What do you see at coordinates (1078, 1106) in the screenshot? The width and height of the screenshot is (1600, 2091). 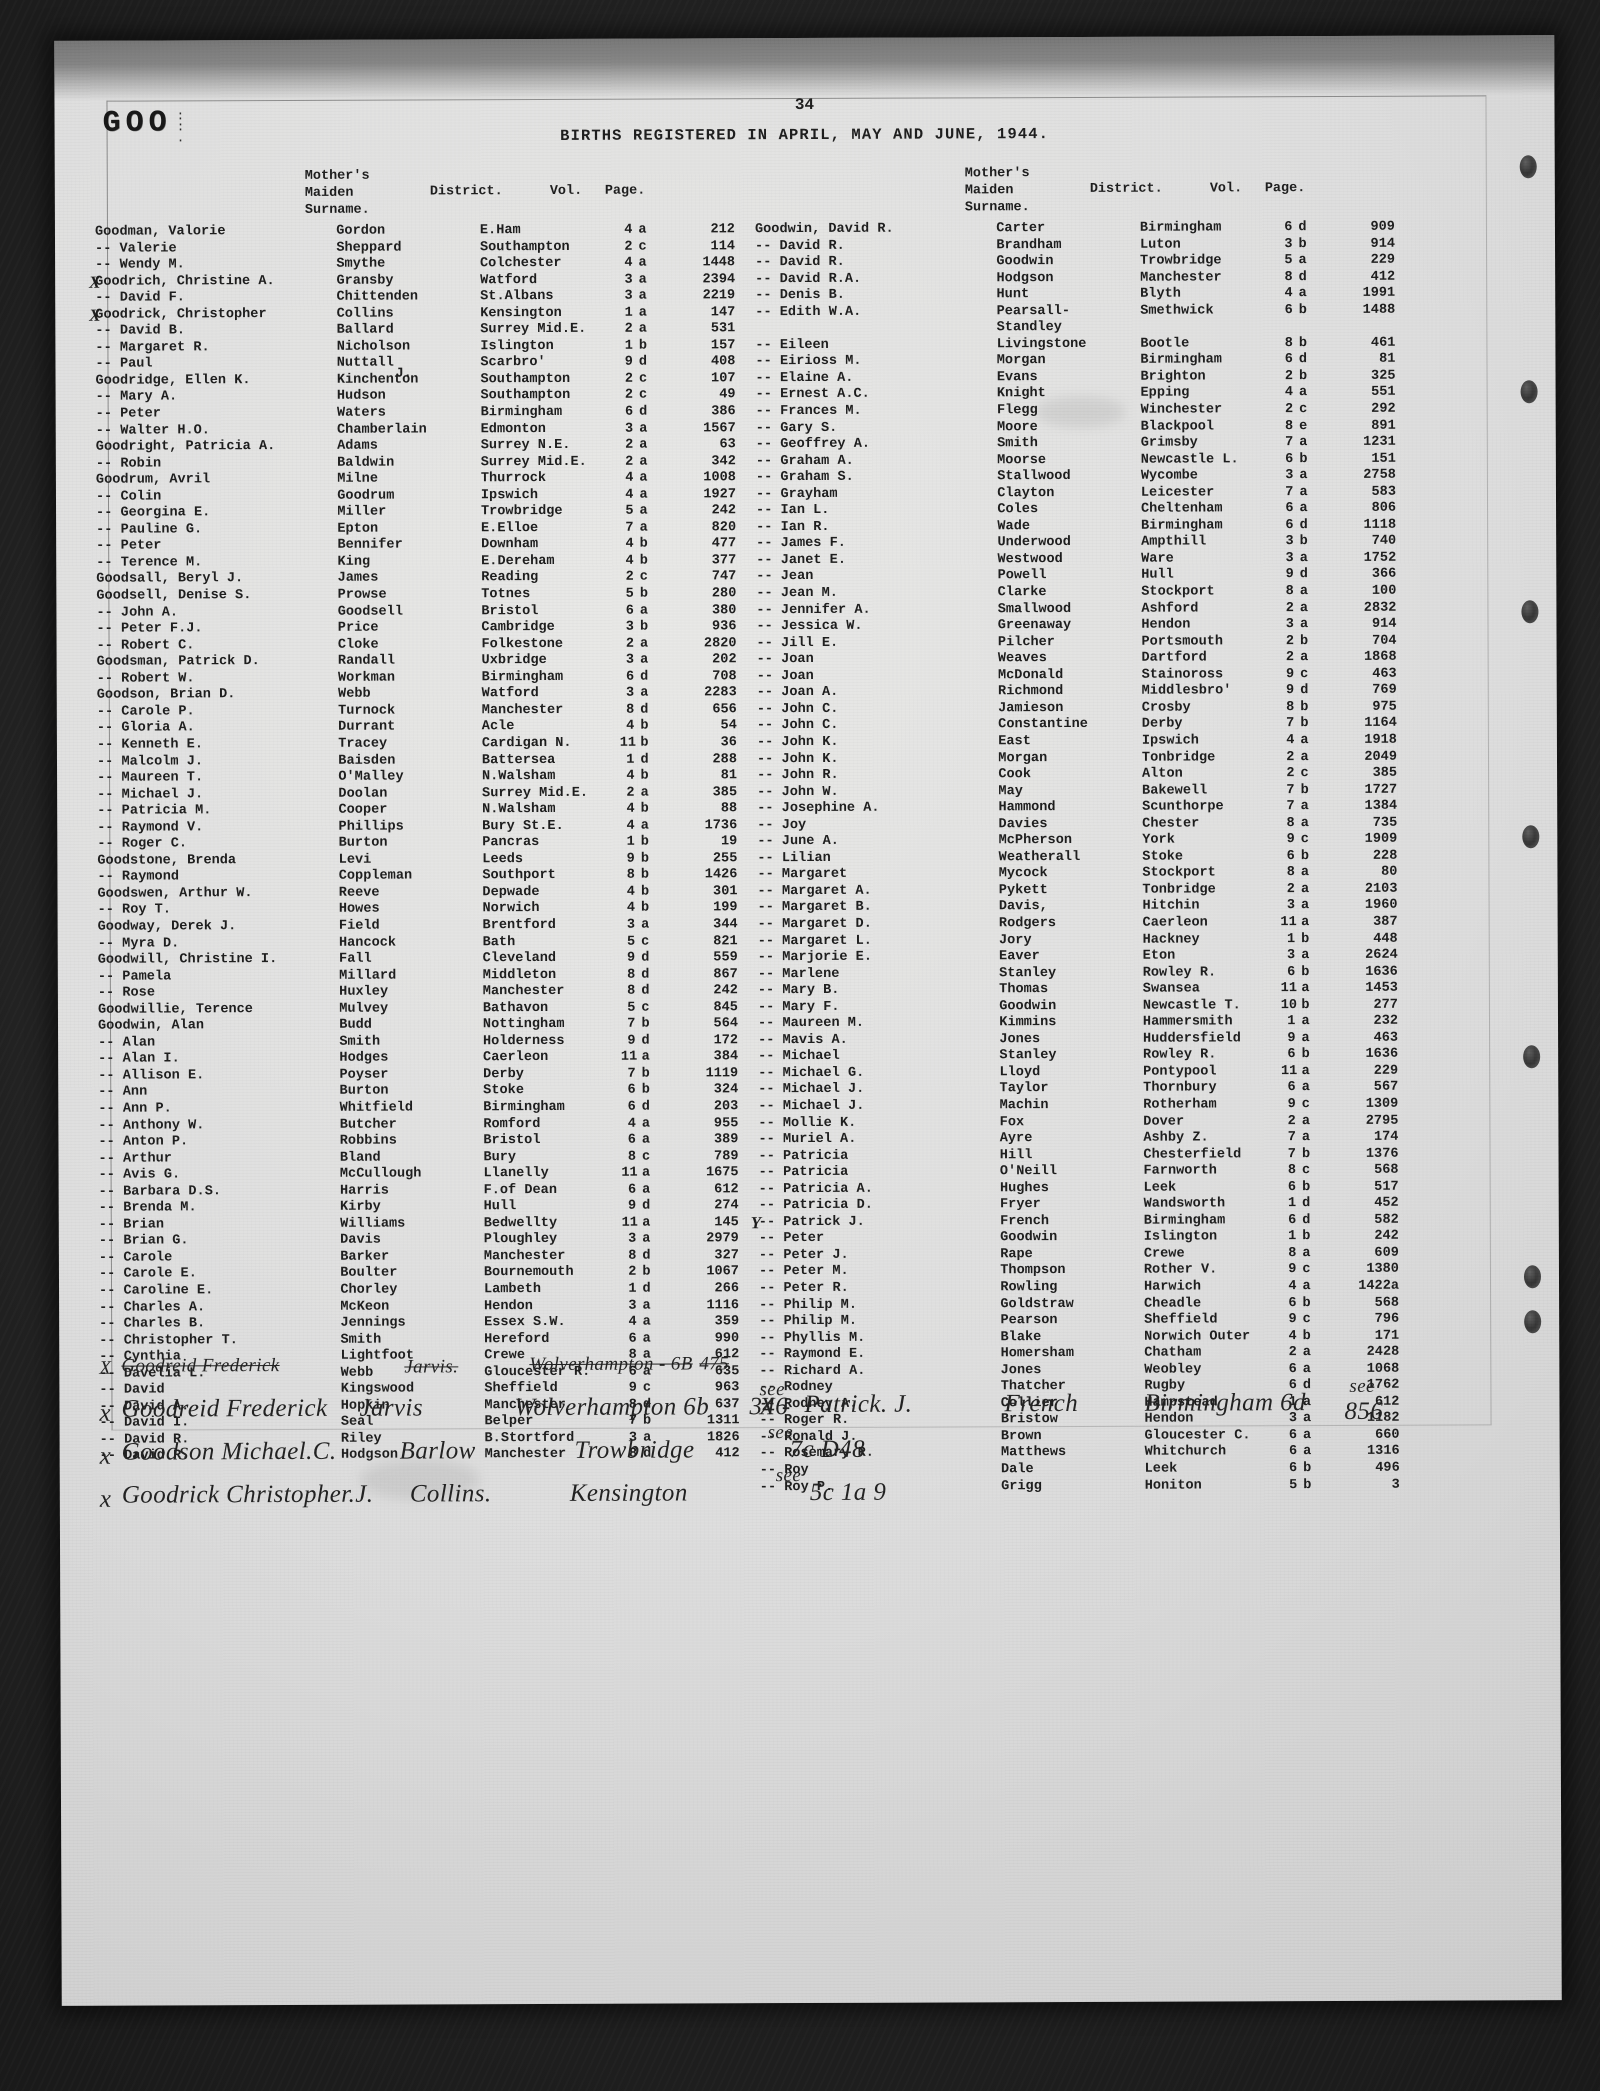 I see `table-row: -- Michael J. Machin Rotherham 9 c 1309` at bounding box center [1078, 1106].